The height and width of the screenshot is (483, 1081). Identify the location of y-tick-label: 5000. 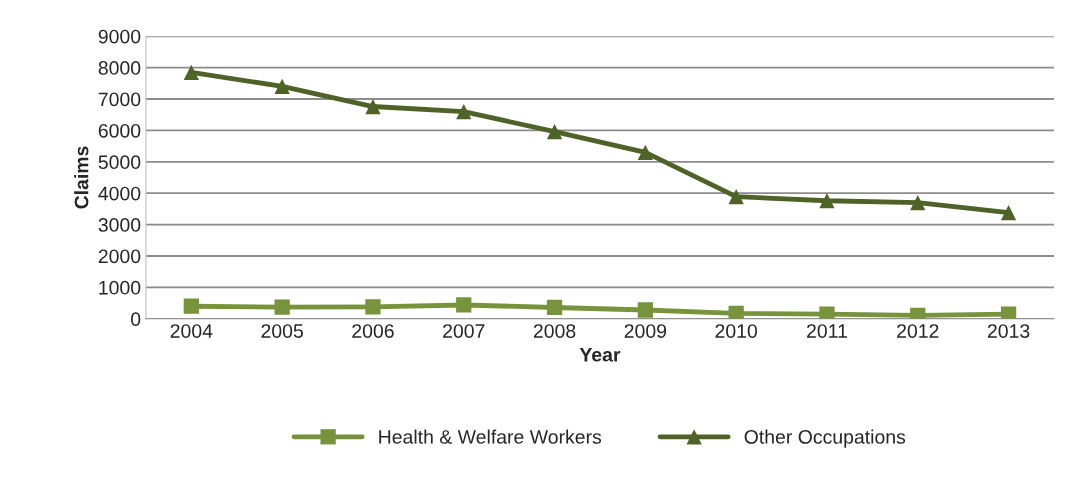
(119, 162).